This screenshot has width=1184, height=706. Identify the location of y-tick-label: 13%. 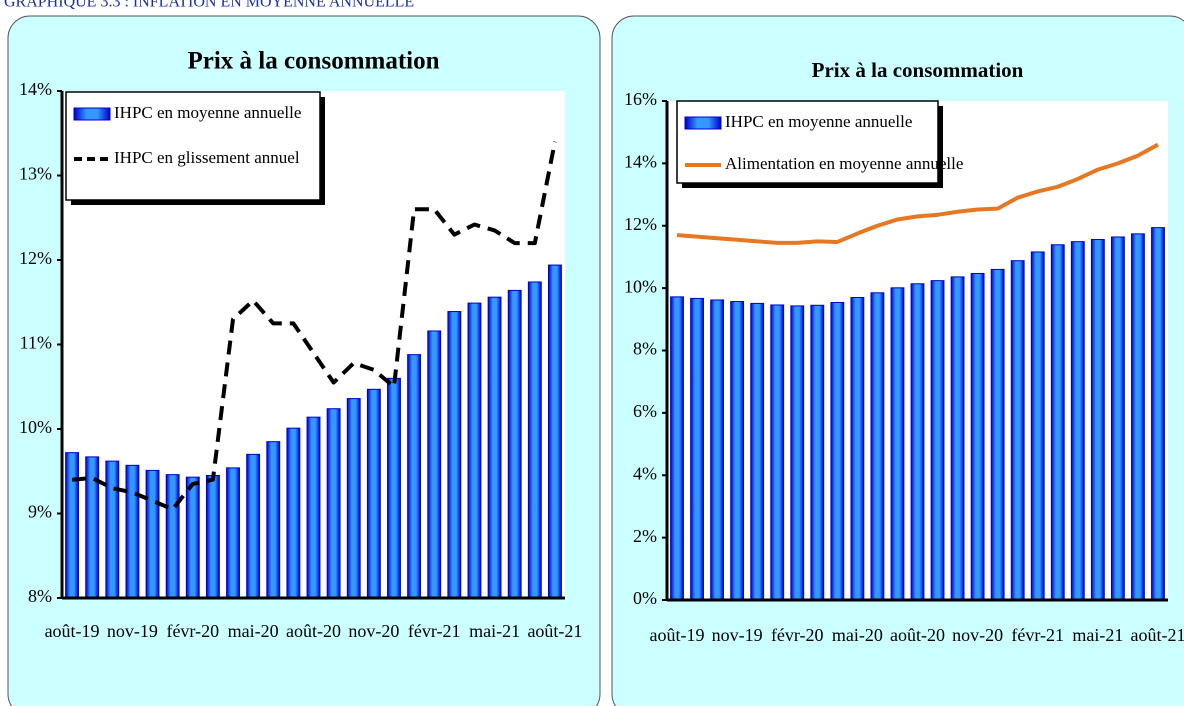
(35, 174).